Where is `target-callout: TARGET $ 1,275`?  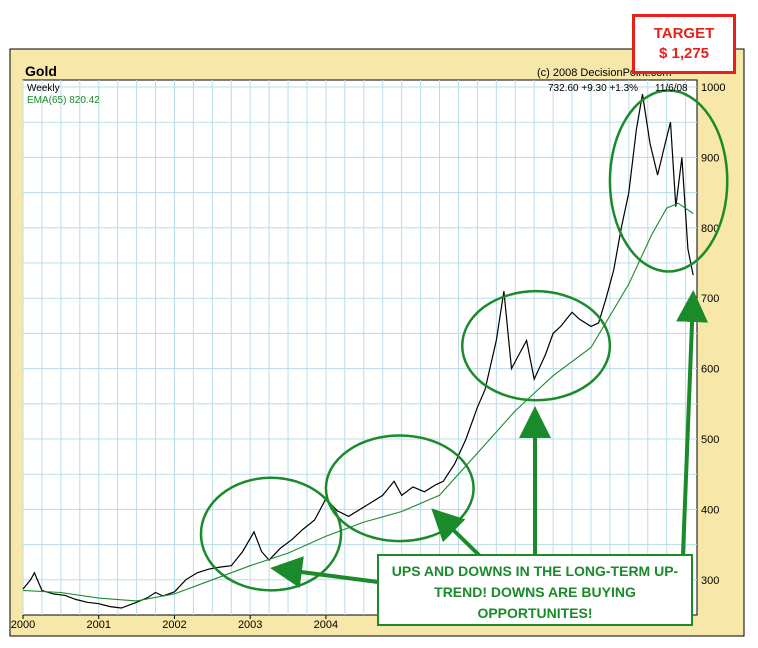 target-callout: TARGET $ 1,275 is located at coordinates (684, 44).